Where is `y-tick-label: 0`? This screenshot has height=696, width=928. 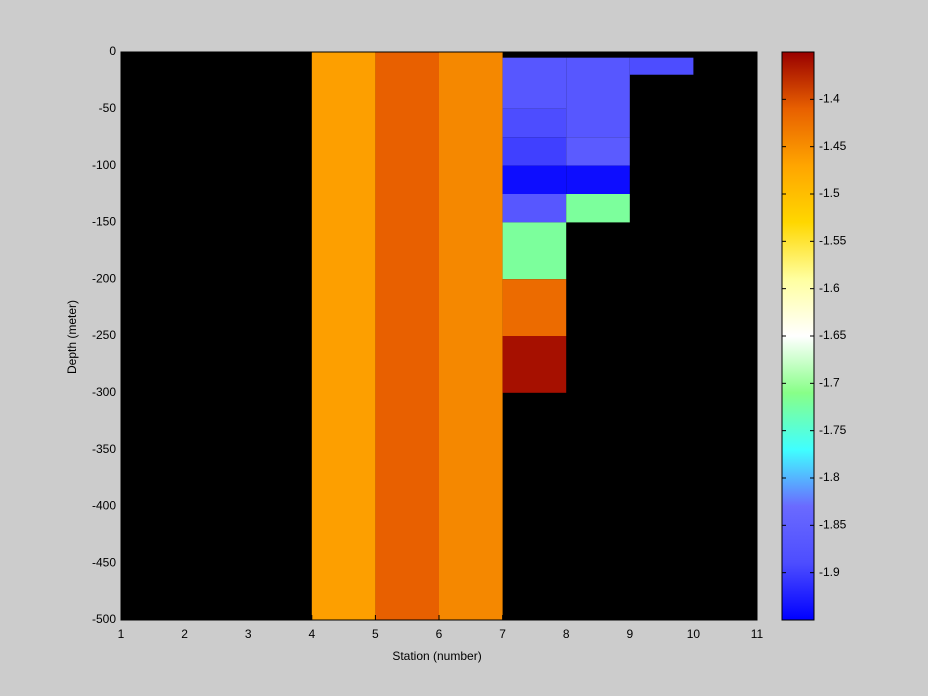 y-tick-label: 0 is located at coordinates (112, 51).